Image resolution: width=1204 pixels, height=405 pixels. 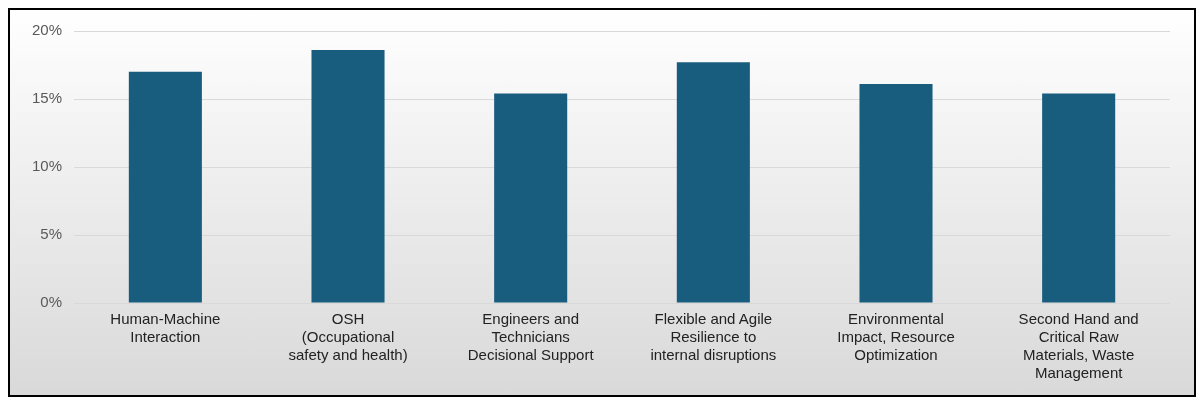 What do you see at coordinates (51, 302) in the screenshot?
I see `y-tick-label: 0%` at bounding box center [51, 302].